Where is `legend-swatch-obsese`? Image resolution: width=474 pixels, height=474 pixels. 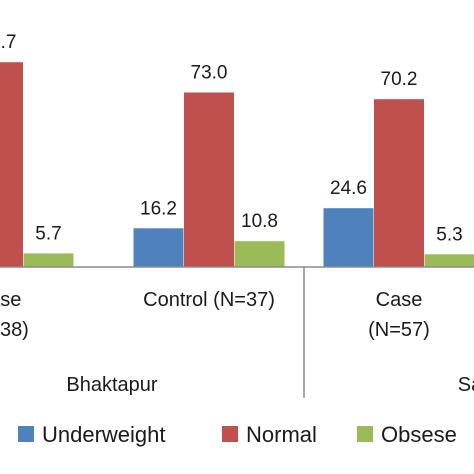
legend-swatch-obsese is located at coordinates (365, 434).